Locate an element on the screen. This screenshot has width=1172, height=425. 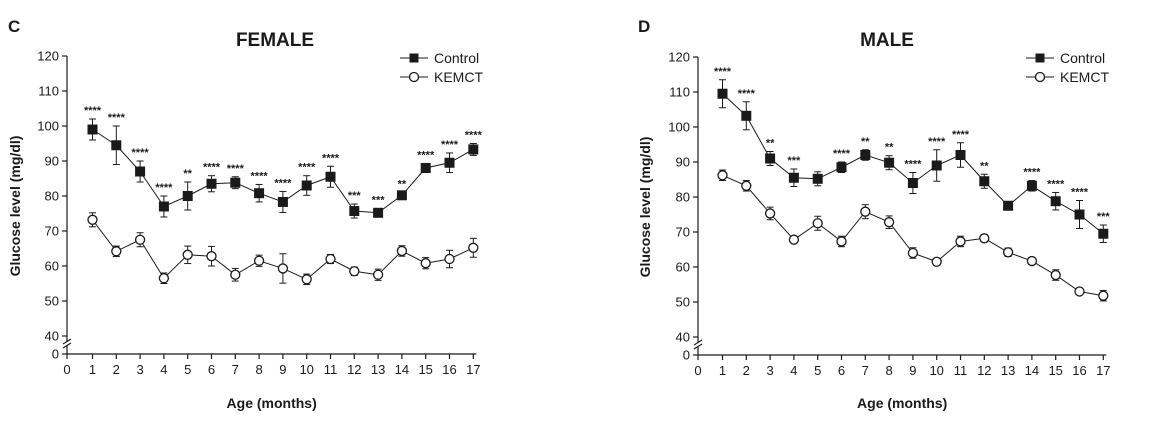
x-tick-label: 14 is located at coordinates (402, 369).